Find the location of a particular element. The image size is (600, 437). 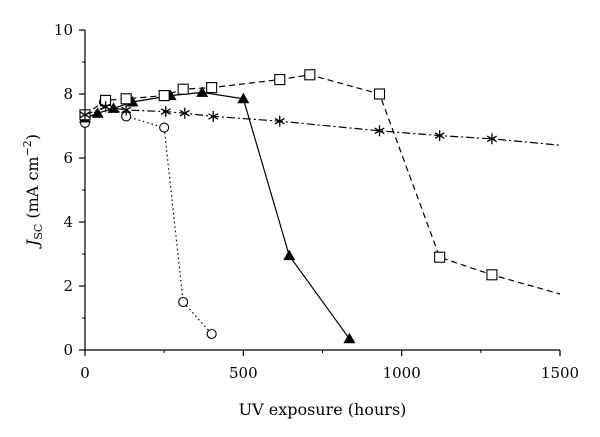

x-tick-label: 500 is located at coordinates (243, 373).